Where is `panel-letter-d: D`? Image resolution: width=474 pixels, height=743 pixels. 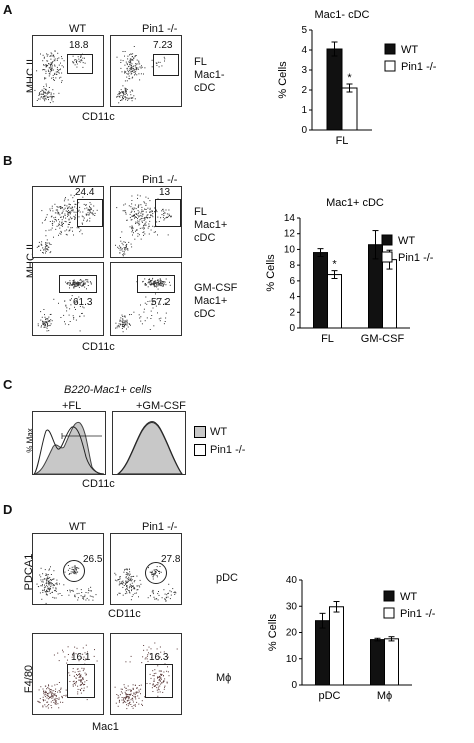
panel-letter-d: D is located at coordinates (8, 509).